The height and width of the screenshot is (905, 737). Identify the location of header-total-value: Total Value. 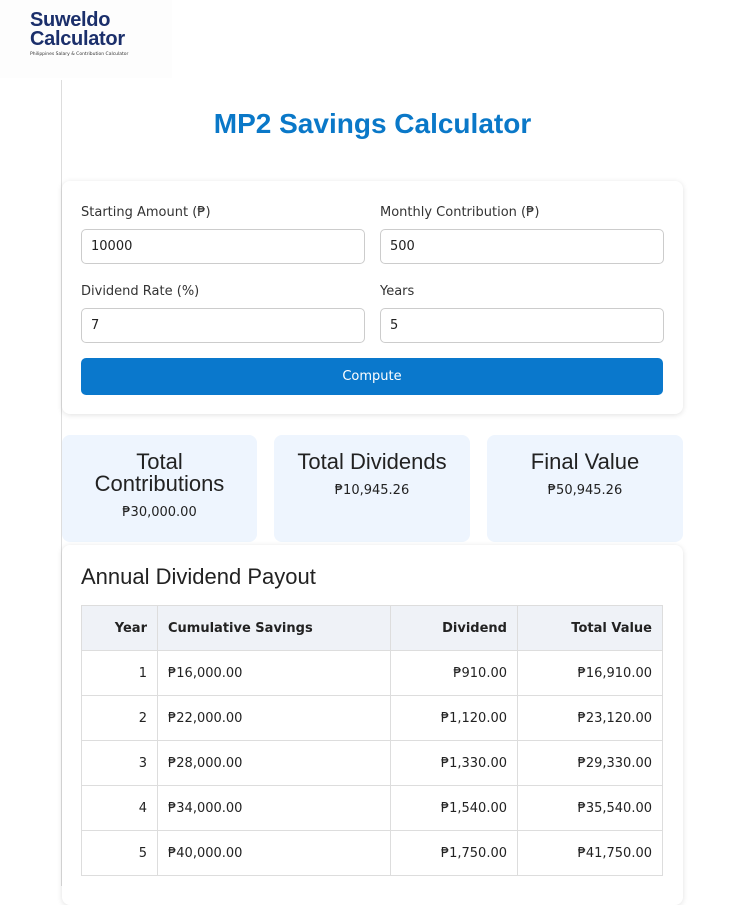
(590, 628).